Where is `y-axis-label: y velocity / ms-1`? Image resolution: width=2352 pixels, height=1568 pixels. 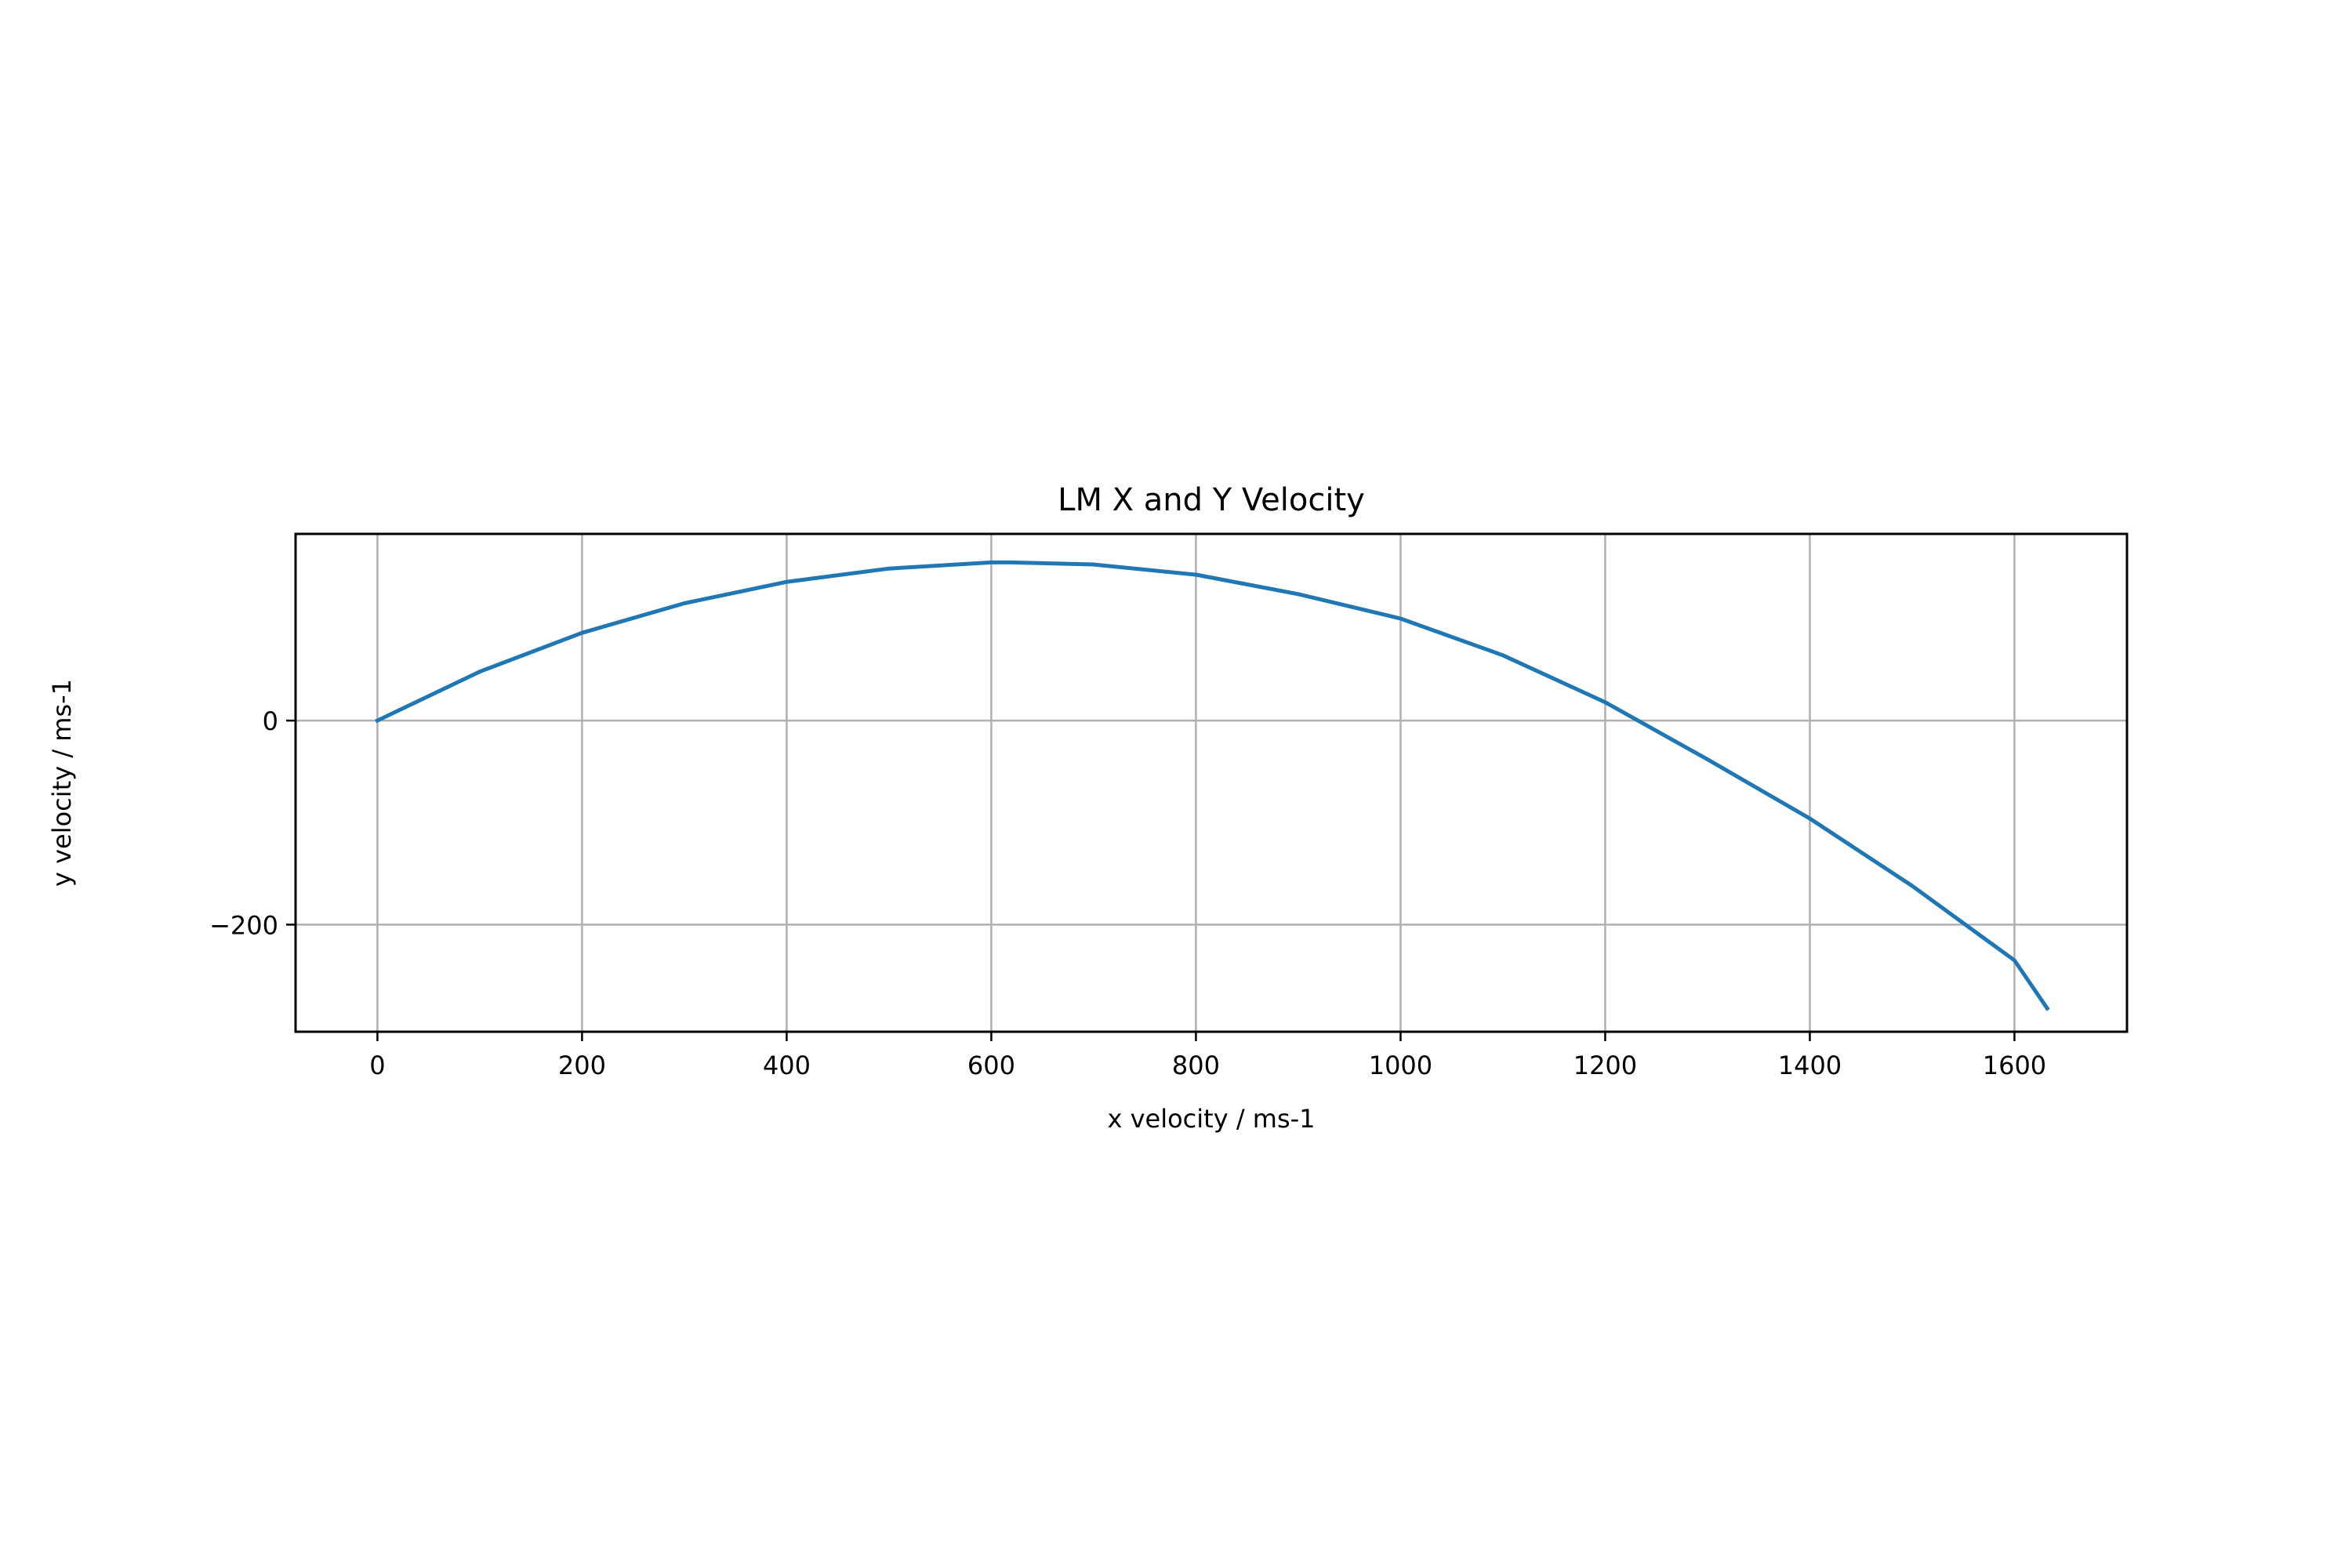
y-axis-label: y velocity / ms-1 is located at coordinates (62, 783).